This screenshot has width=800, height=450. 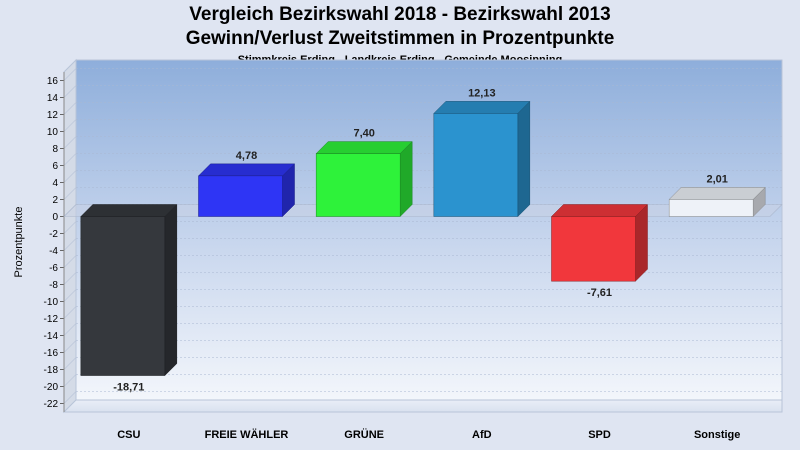 What do you see at coordinates (55, 149) in the screenshot?
I see `y-tick-label: 8` at bounding box center [55, 149].